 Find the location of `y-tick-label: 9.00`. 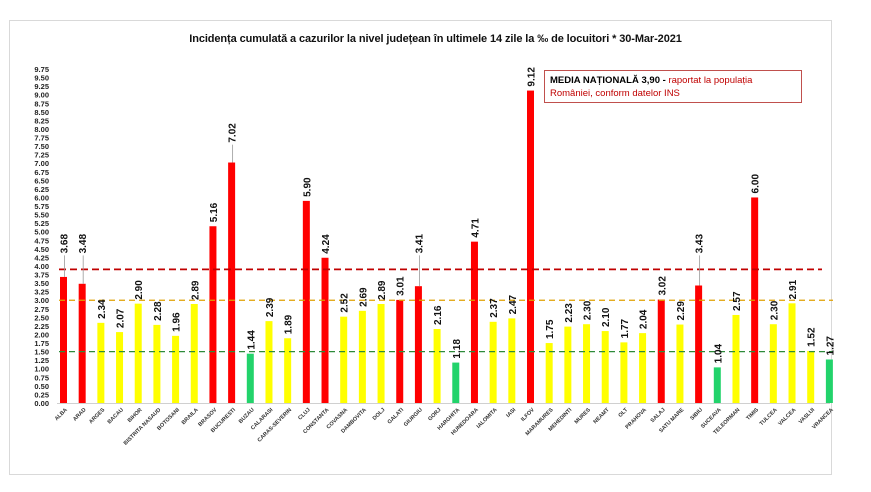

y-tick-label: 9.00 is located at coordinates (41, 95).